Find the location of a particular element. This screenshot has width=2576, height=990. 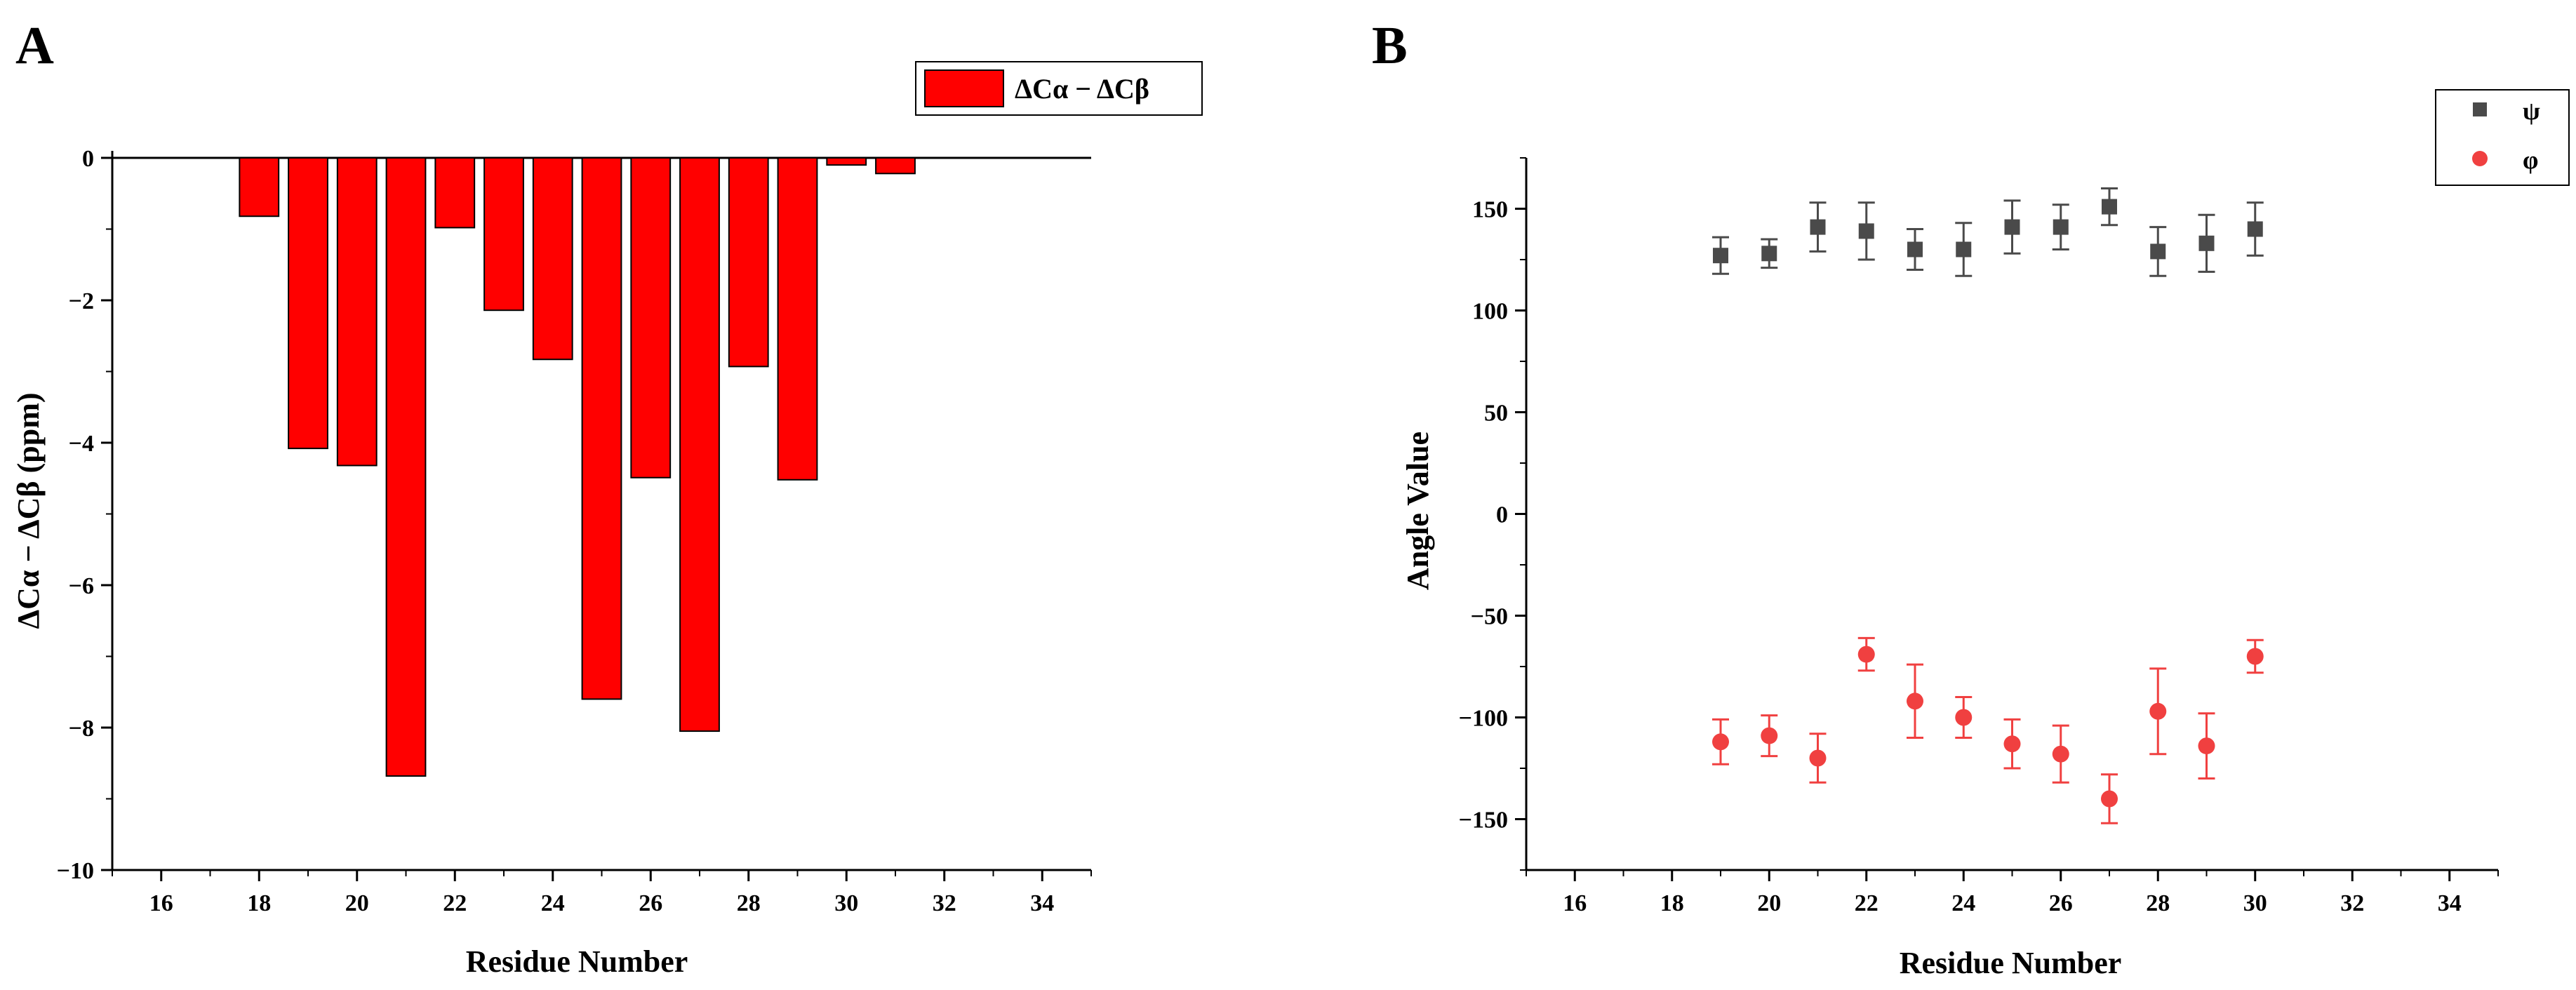

panel-a-x-tick-label: 28 is located at coordinates (749, 903).